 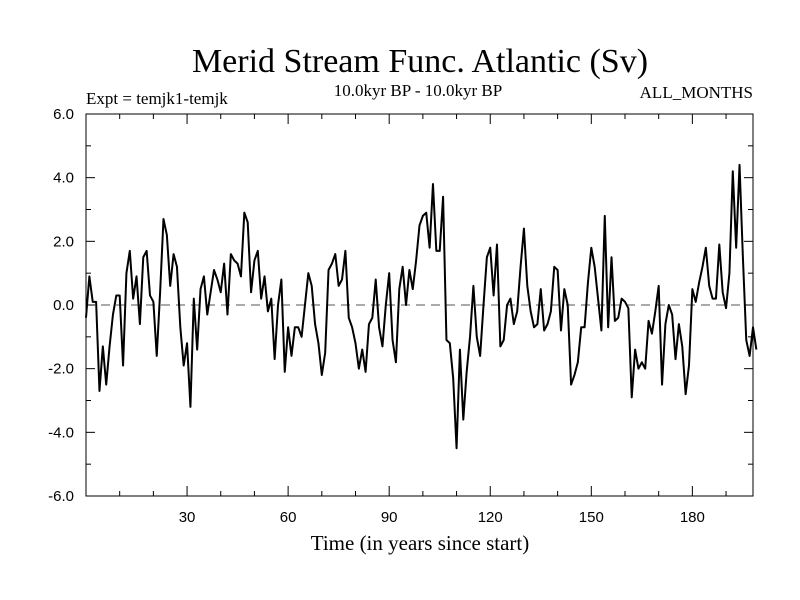 What do you see at coordinates (696, 92) in the screenshot?
I see `months-label: ALL_MONTHS` at bounding box center [696, 92].